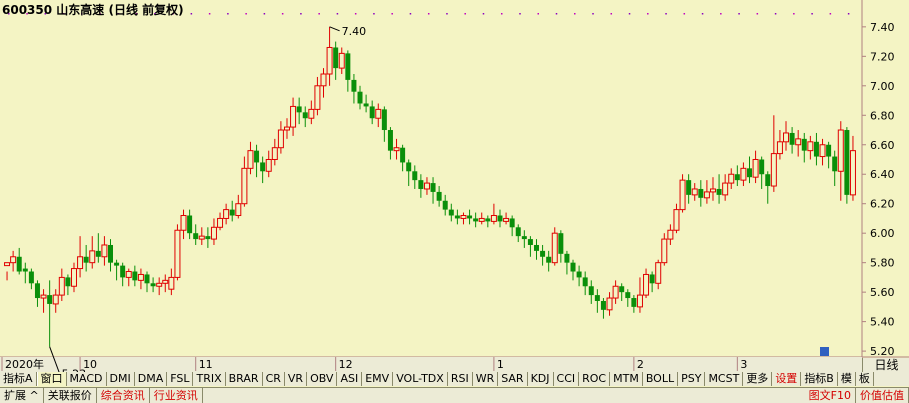  What do you see at coordinates (486, 379) in the screenshot?
I see `tab-wr: WR` at bounding box center [486, 379].